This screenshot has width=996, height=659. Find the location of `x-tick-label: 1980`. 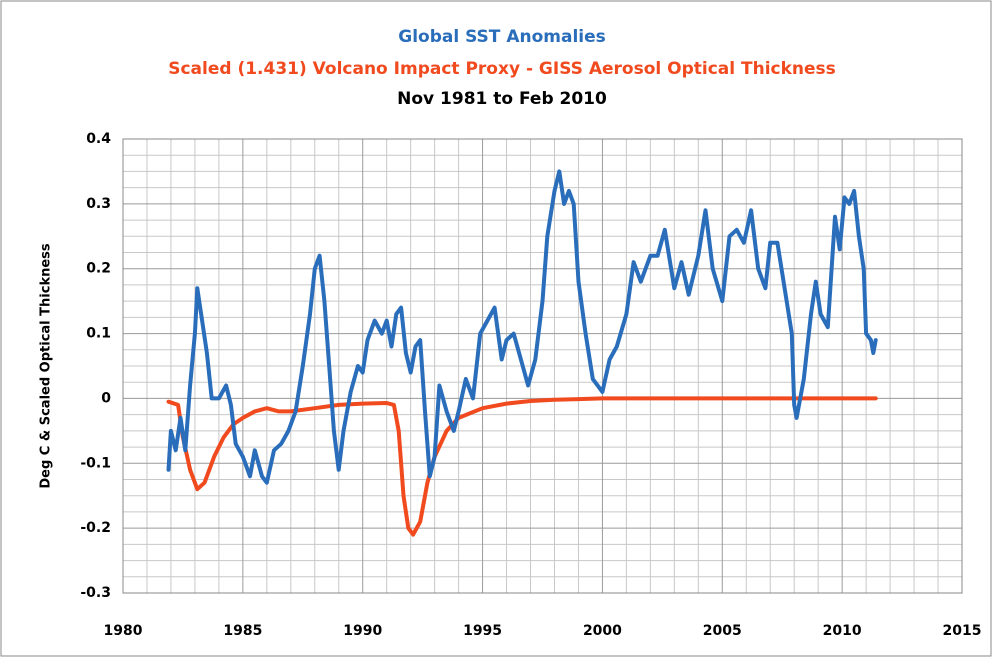

x-tick-label: 1980 is located at coordinates (123, 631).